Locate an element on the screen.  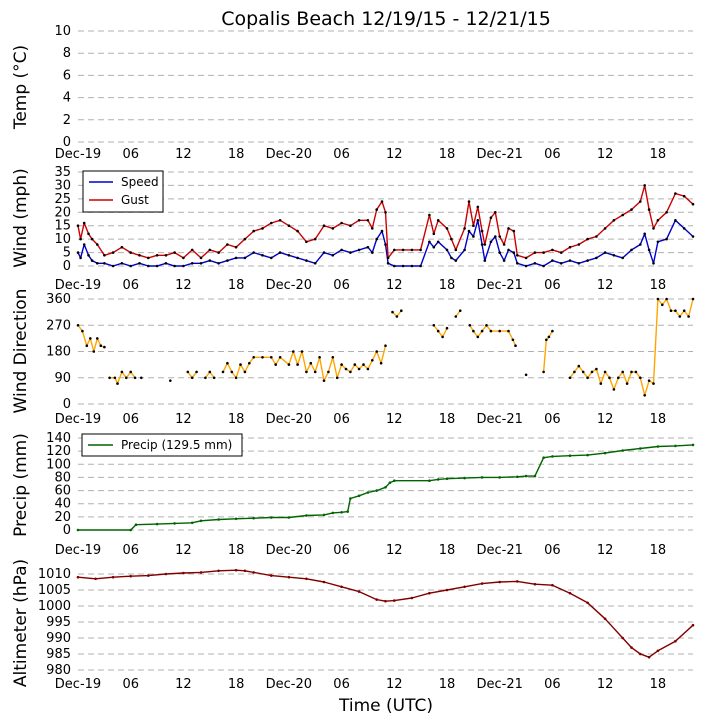
precip-x-tick-label: 06 is located at coordinates (130, 550).